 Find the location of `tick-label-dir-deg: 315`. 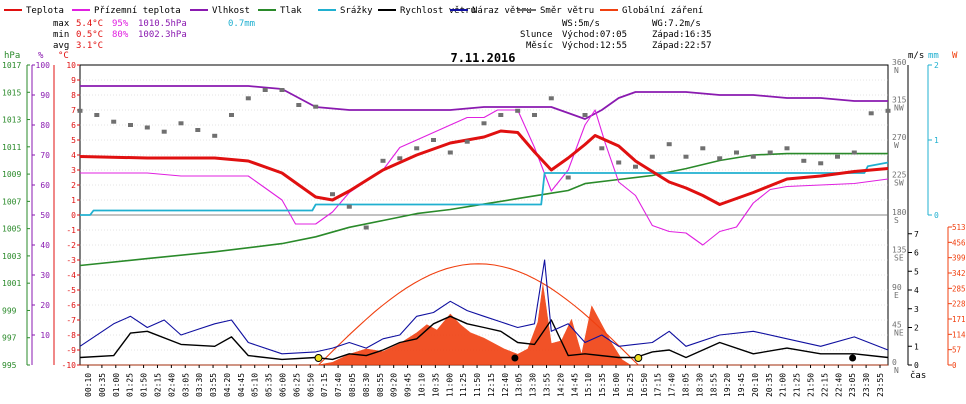

tick-label-dir-deg: 315 is located at coordinates (899, 100).